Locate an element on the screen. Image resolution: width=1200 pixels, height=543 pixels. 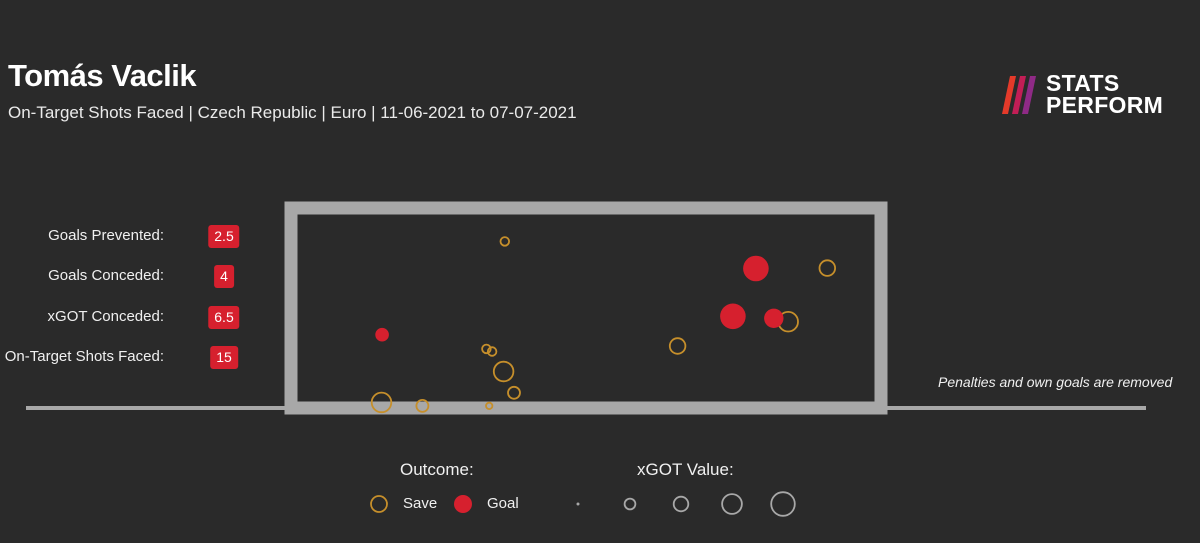
shots-layer is located at coordinates (603, 325).